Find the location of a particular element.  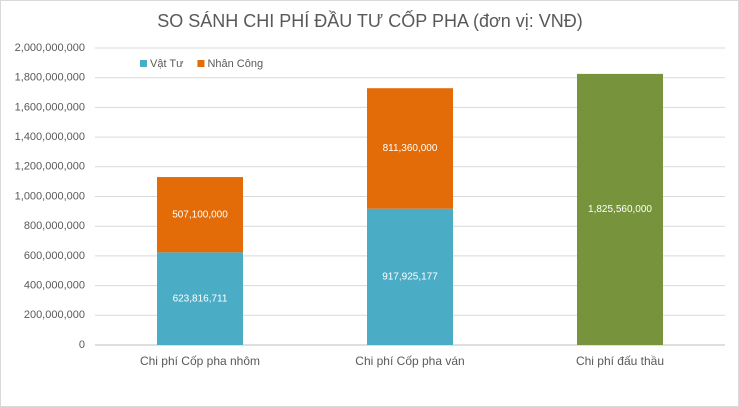

y-tick-label: 1,400,000,000 is located at coordinates (50, 137).